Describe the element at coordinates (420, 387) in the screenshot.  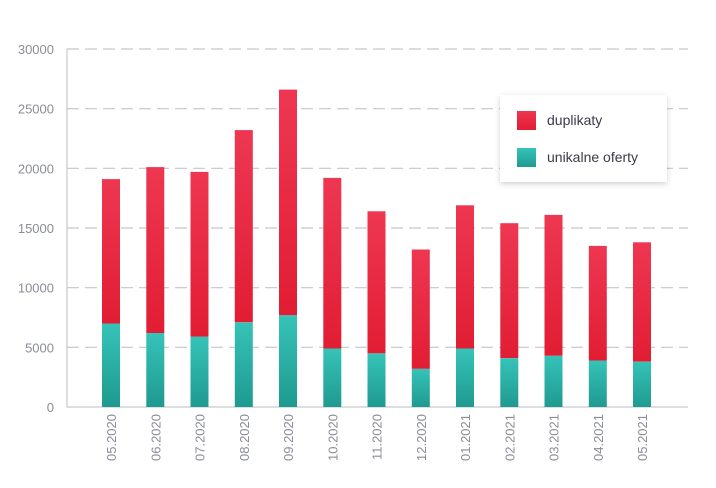
I see `bar-segment-unikalne-oferty-12.2020` at that location.